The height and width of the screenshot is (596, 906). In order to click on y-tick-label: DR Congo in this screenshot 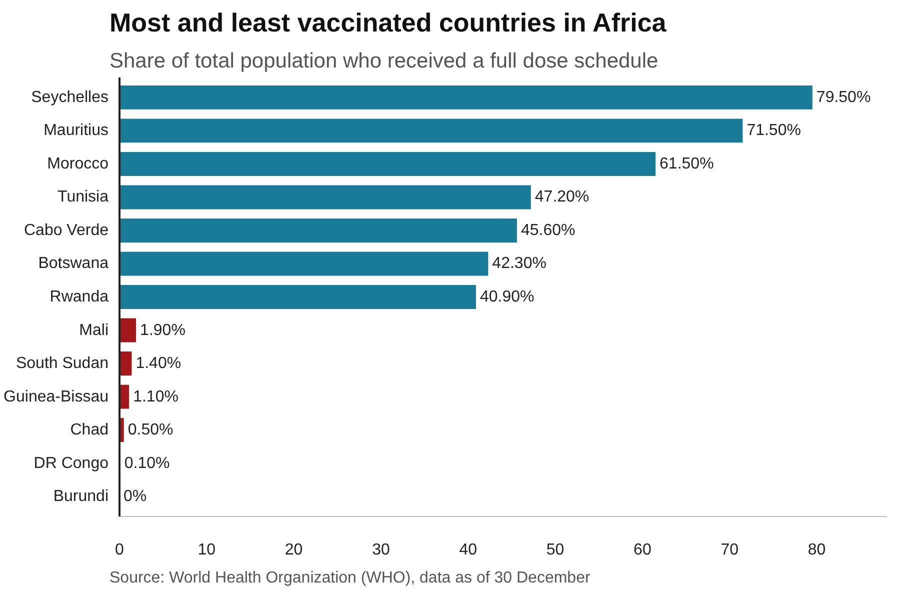, I will do `click(71, 463)`.